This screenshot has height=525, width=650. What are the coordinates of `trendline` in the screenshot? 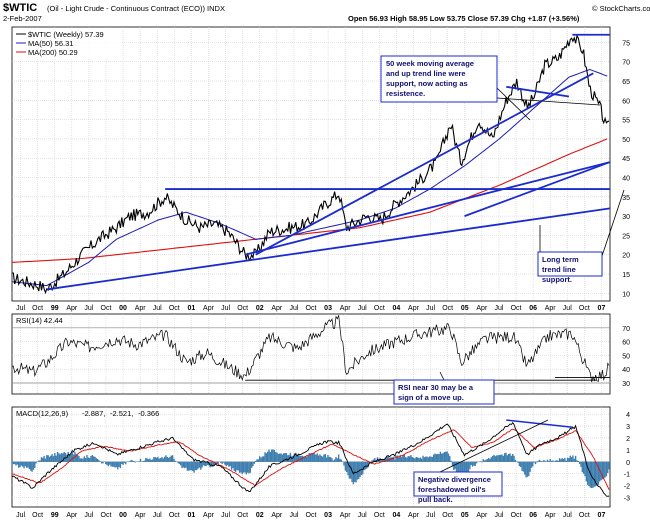 It's located at (427, 208).